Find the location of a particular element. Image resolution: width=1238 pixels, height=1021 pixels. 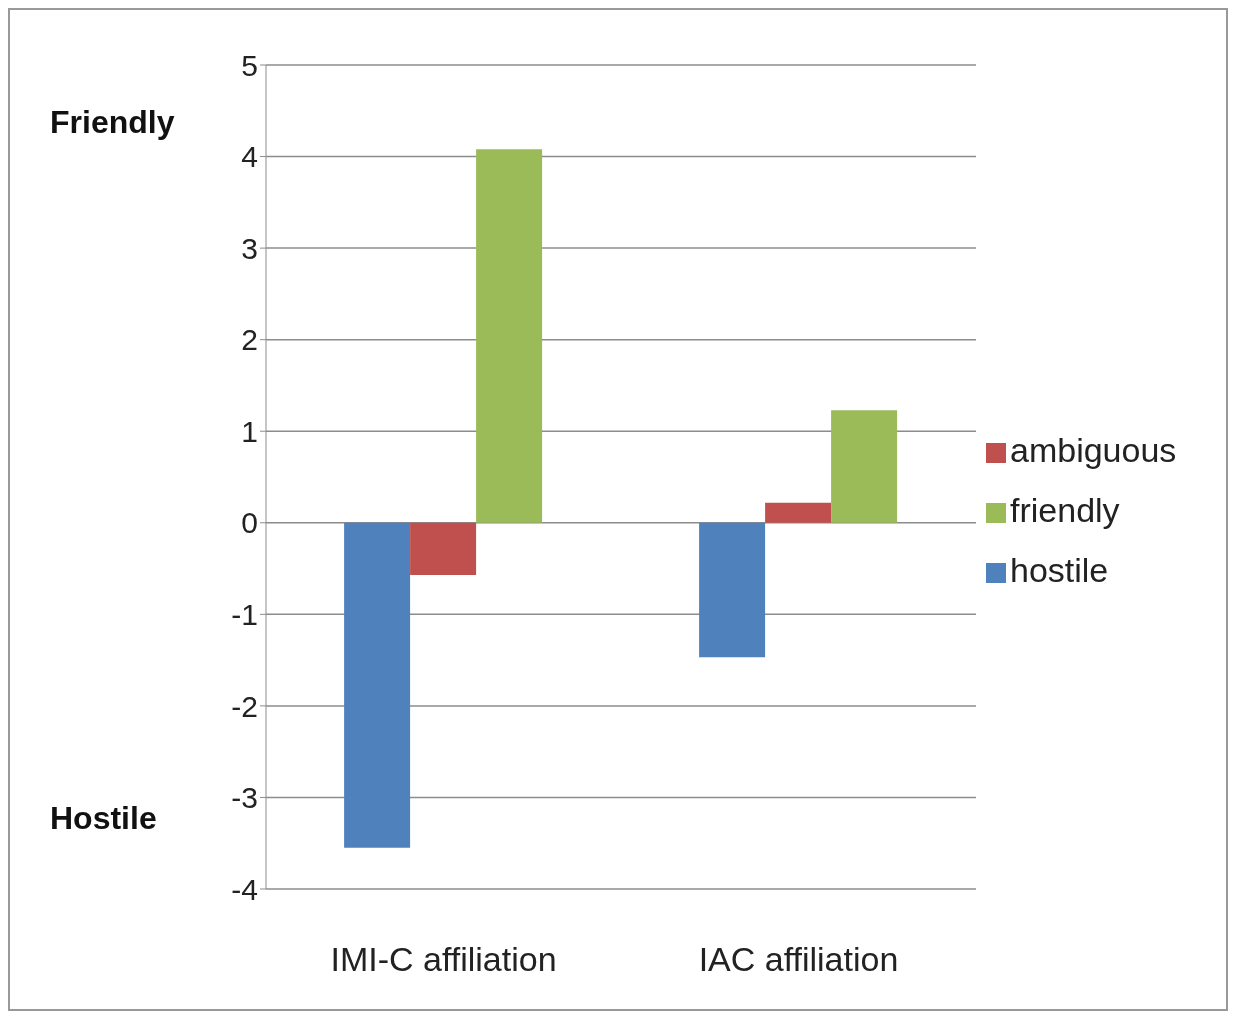

y-tick-label: 4 is located at coordinates (249, 157).